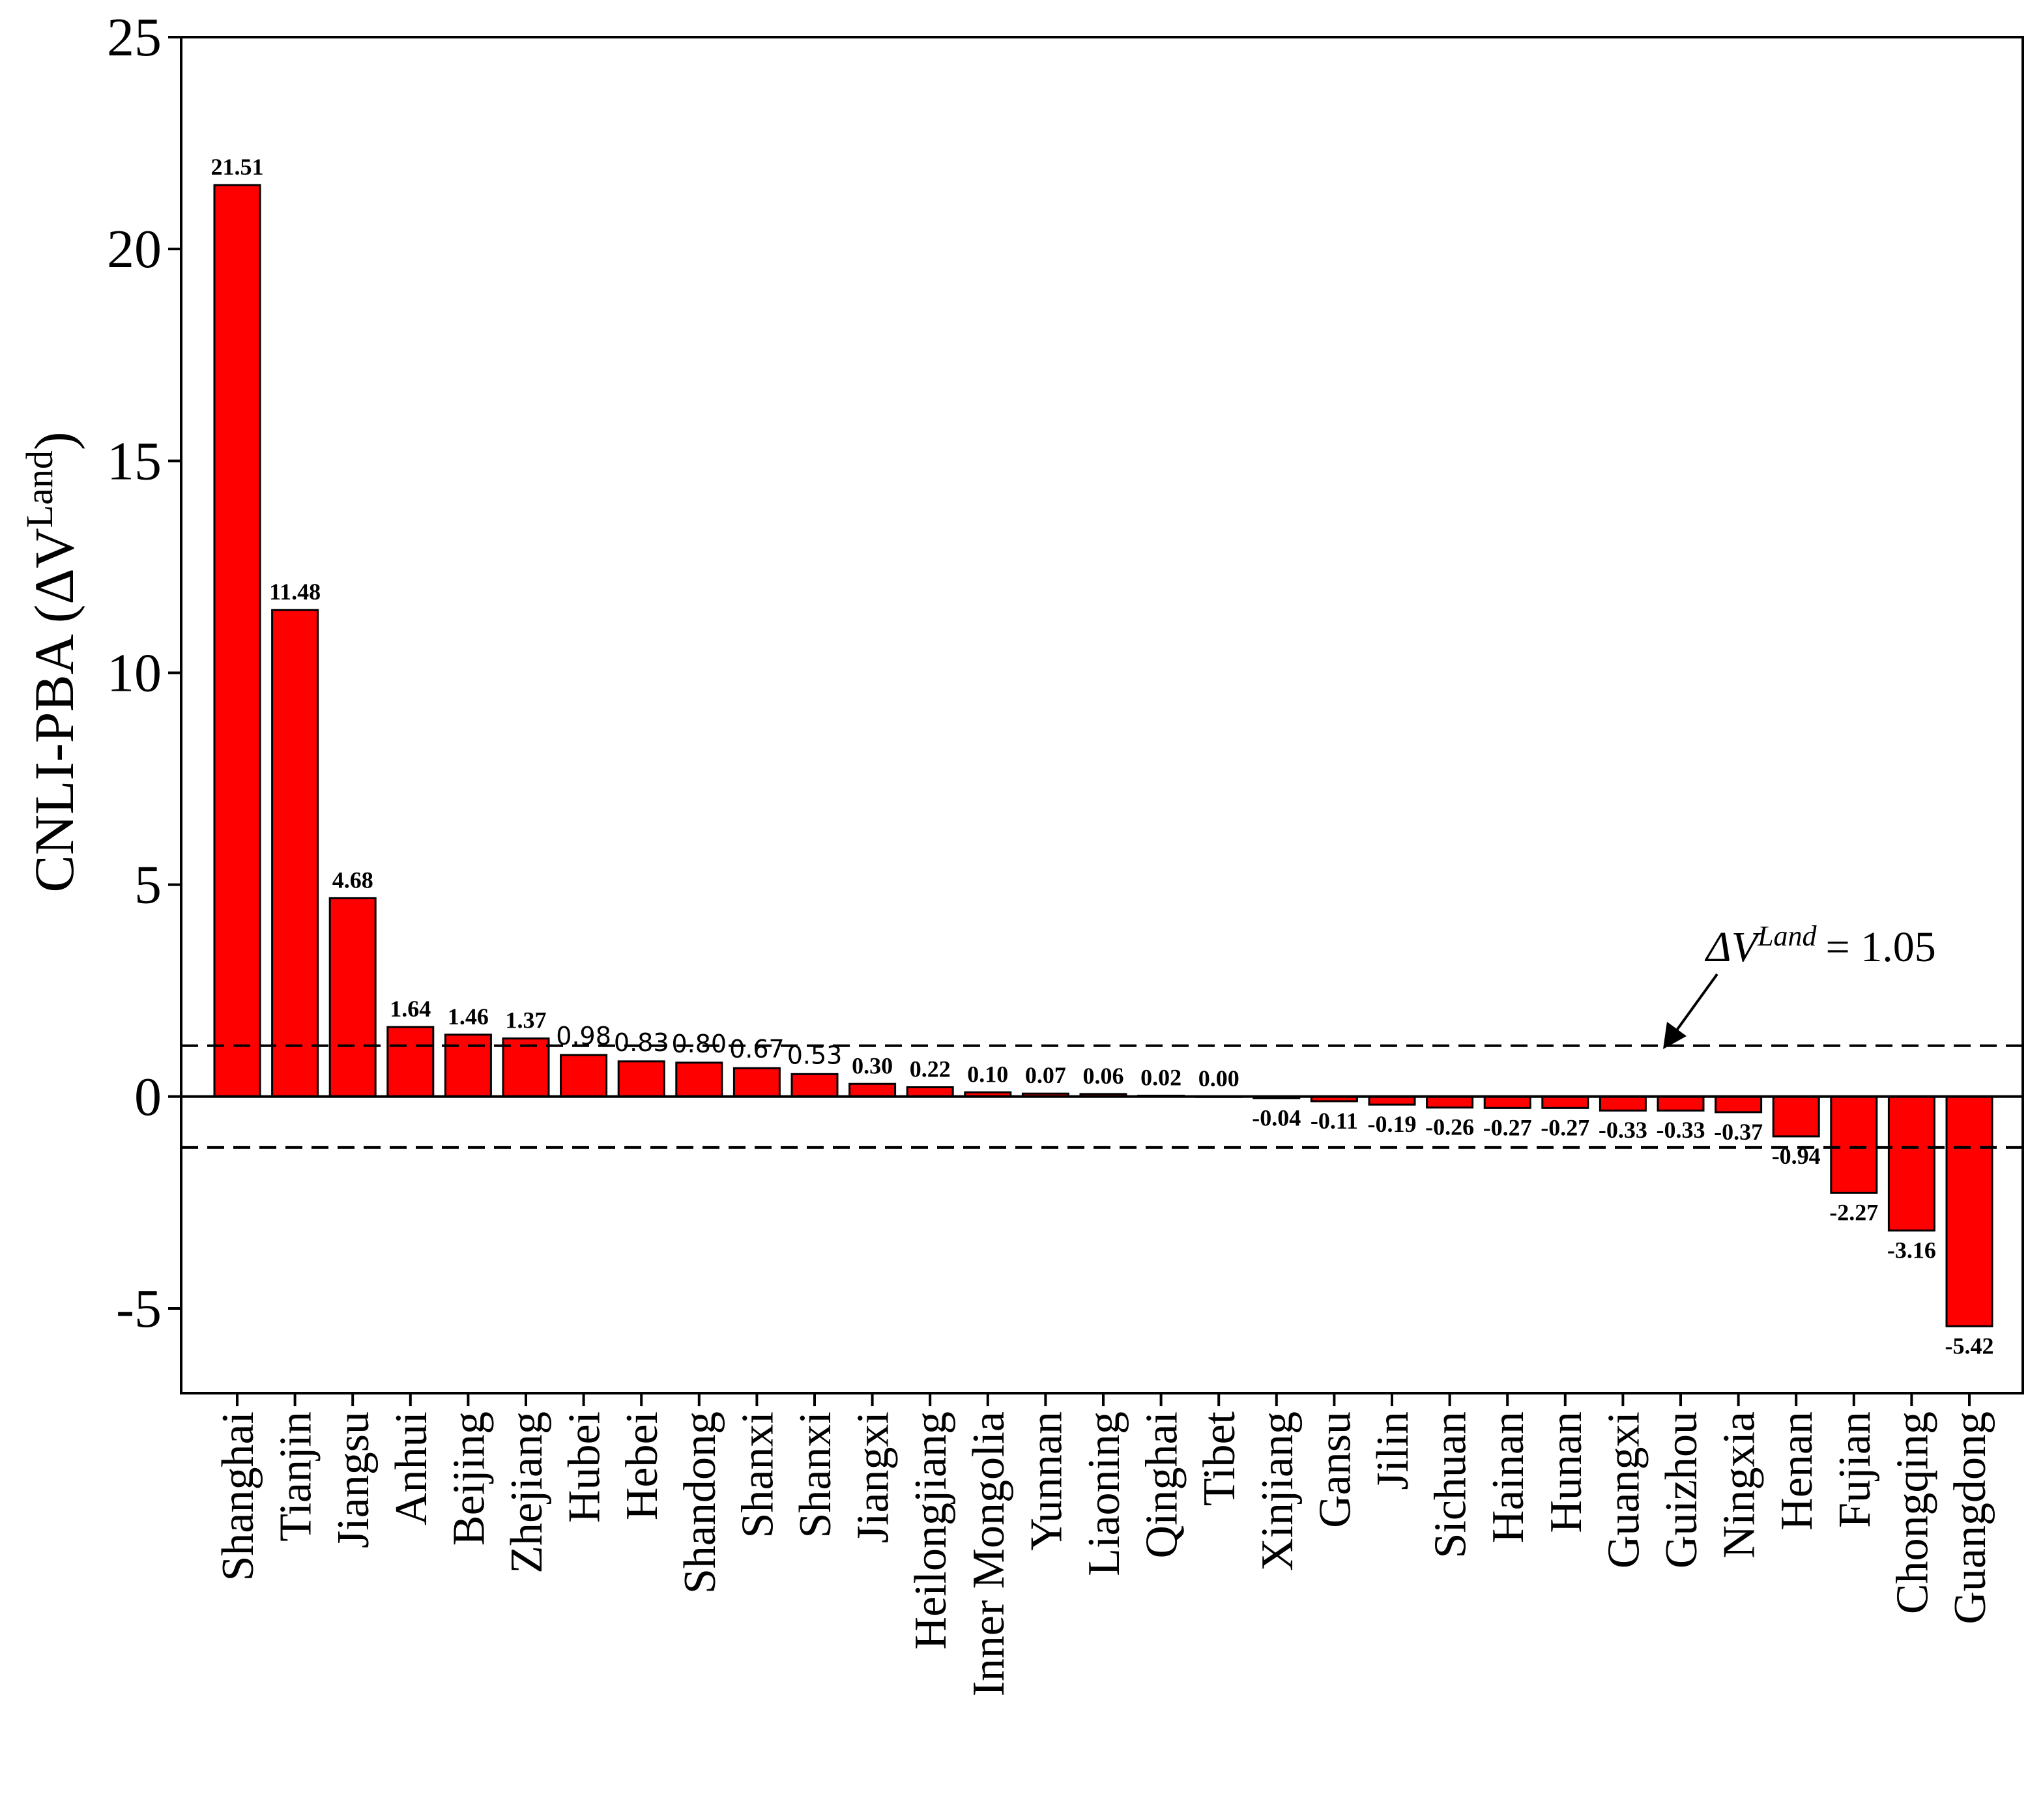 The image size is (2028, 1820). Describe the element at coordinates (54, 440) in the screenshot. I see `y-axis-title-suffix: )` at that location.